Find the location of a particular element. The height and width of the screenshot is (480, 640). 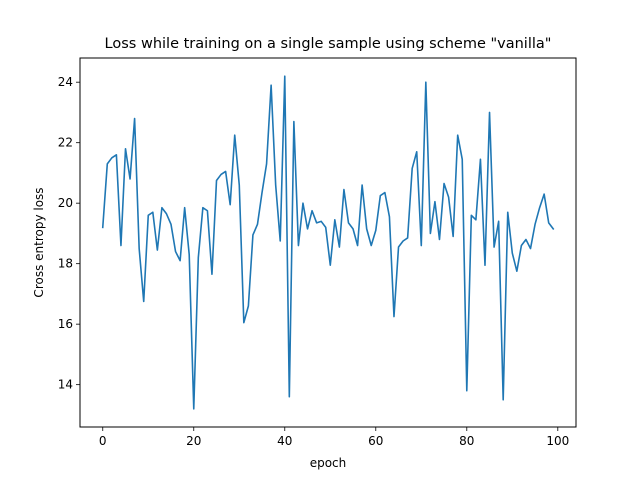

y-tick-label: 24 is located at coordinates (65, 82).